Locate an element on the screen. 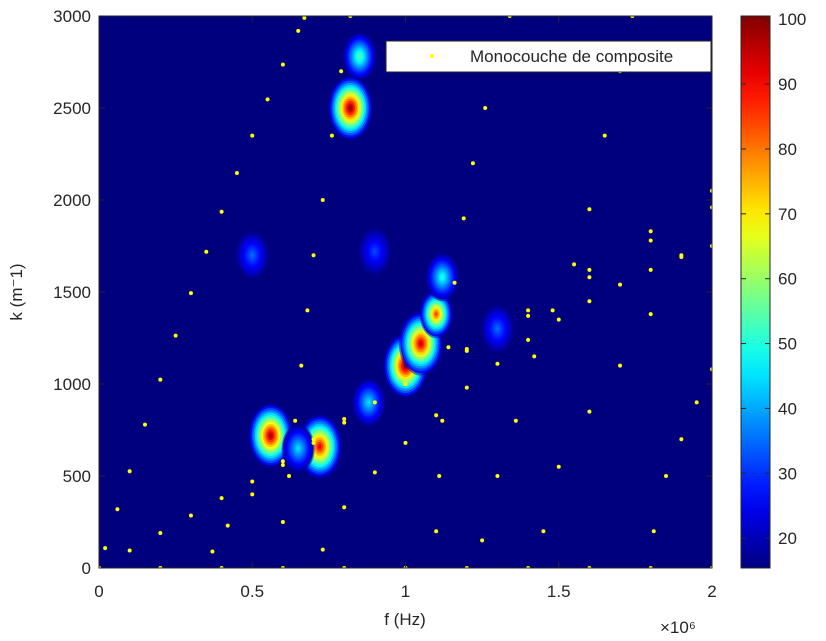  x-tick-label: 1 is located at coordinates (405, 591).